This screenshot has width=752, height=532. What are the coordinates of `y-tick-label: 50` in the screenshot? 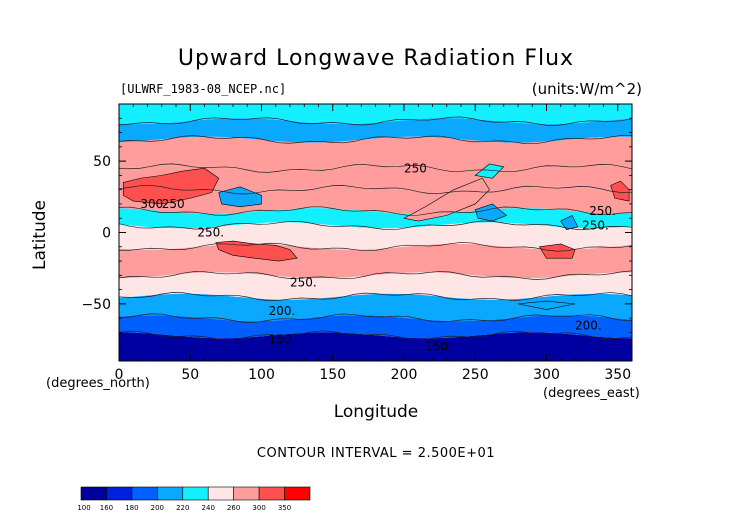 It's located at (102, 162).